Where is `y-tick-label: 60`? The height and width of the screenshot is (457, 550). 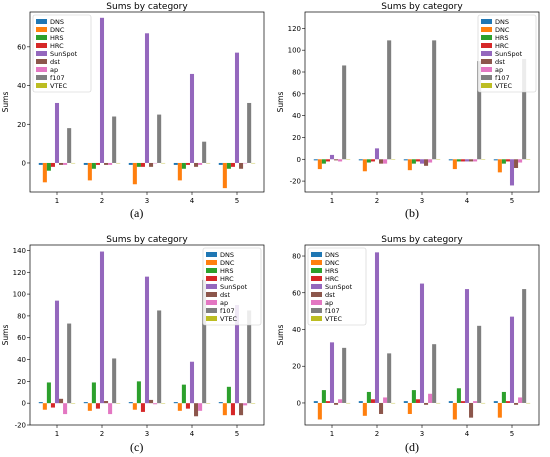
y-tick-label: 60 is located at coordinates (21, 338).